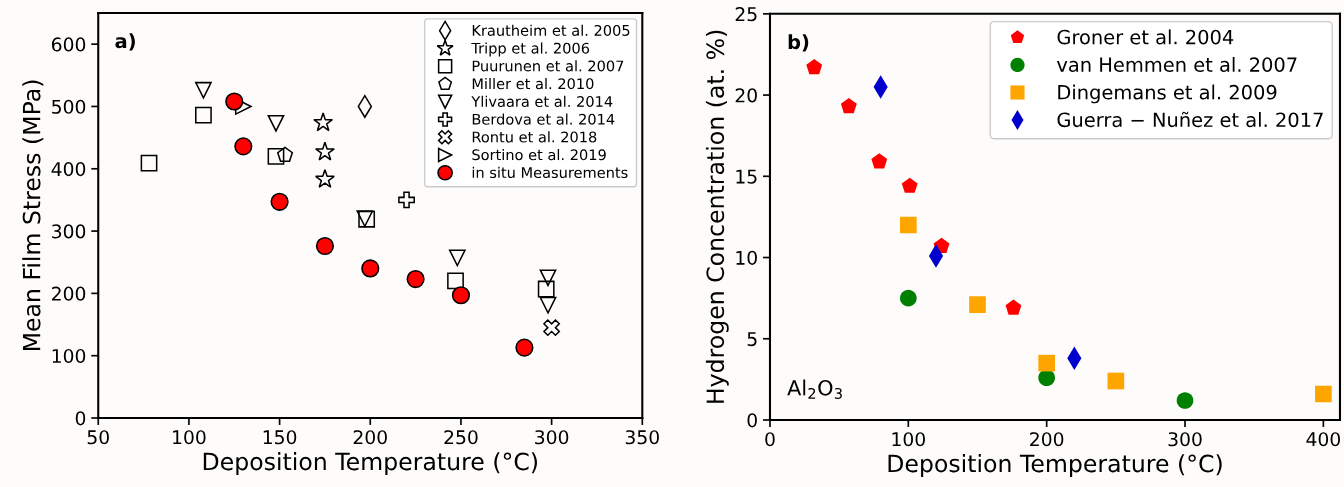 The height and width of the screenshot is (487, 1344). I want to click on y-tick-label: 25, so click(746, 14).